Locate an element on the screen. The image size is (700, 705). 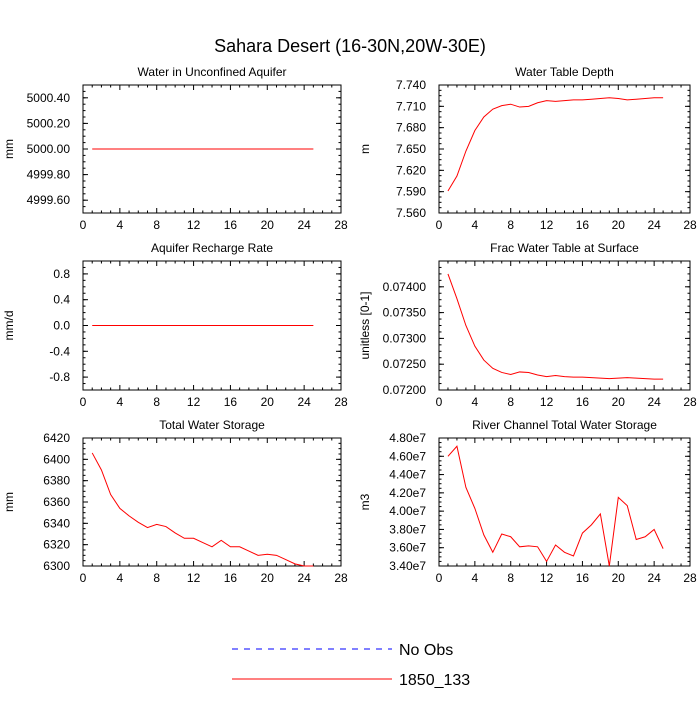
y-axis-label: m is located at coordinates (365, 149).